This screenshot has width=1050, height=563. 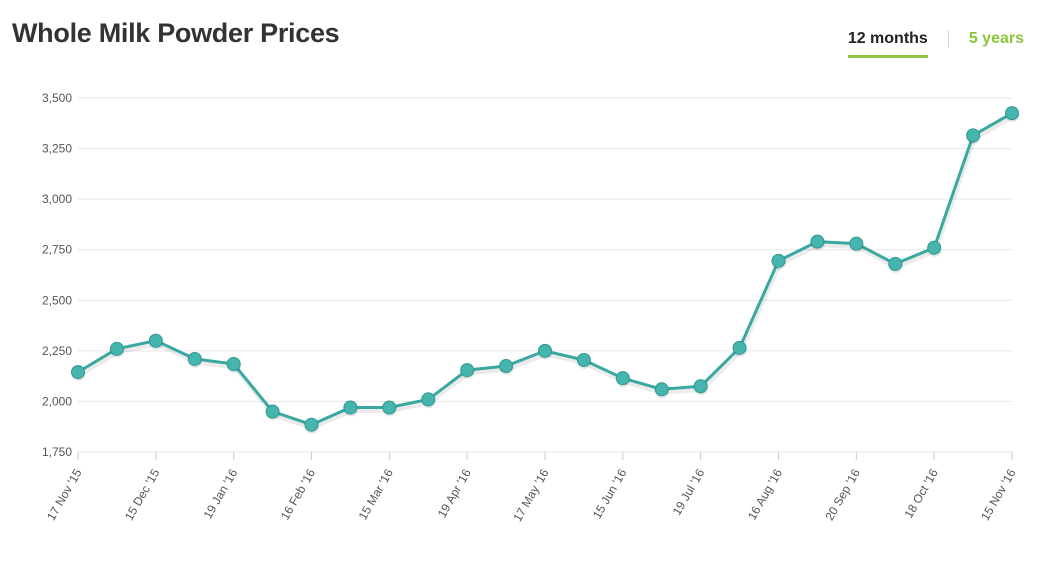 I want to click on x-tick-label: 15 Nov '16, so click(x=998, y=494).